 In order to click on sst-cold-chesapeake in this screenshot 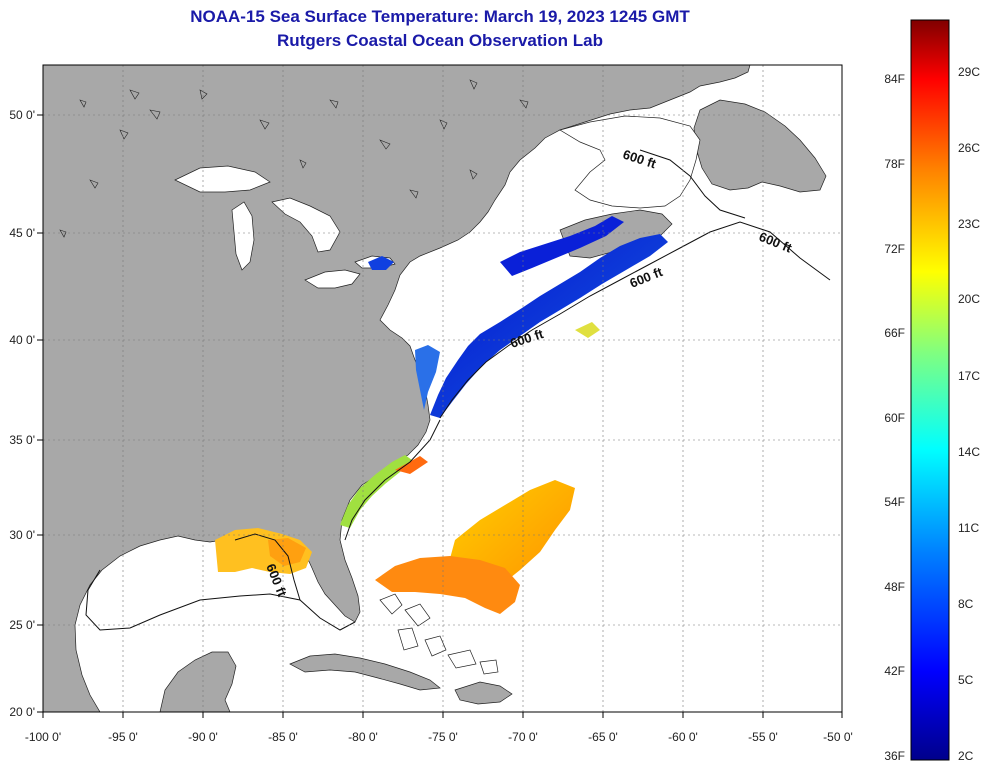, I will do `click(427, 377)`.